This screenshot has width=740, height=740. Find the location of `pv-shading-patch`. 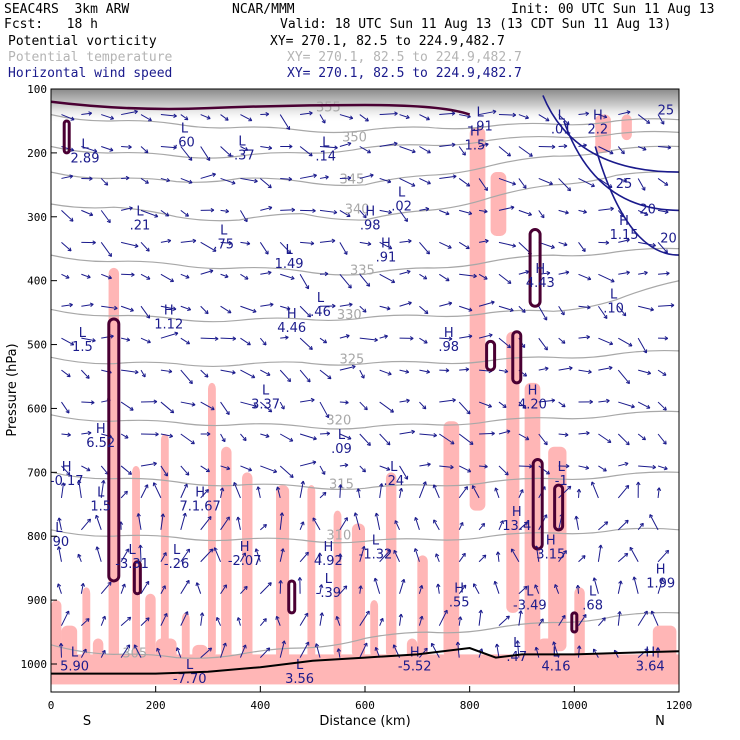

pv-shading-patch is located at coordinates (226, 555).